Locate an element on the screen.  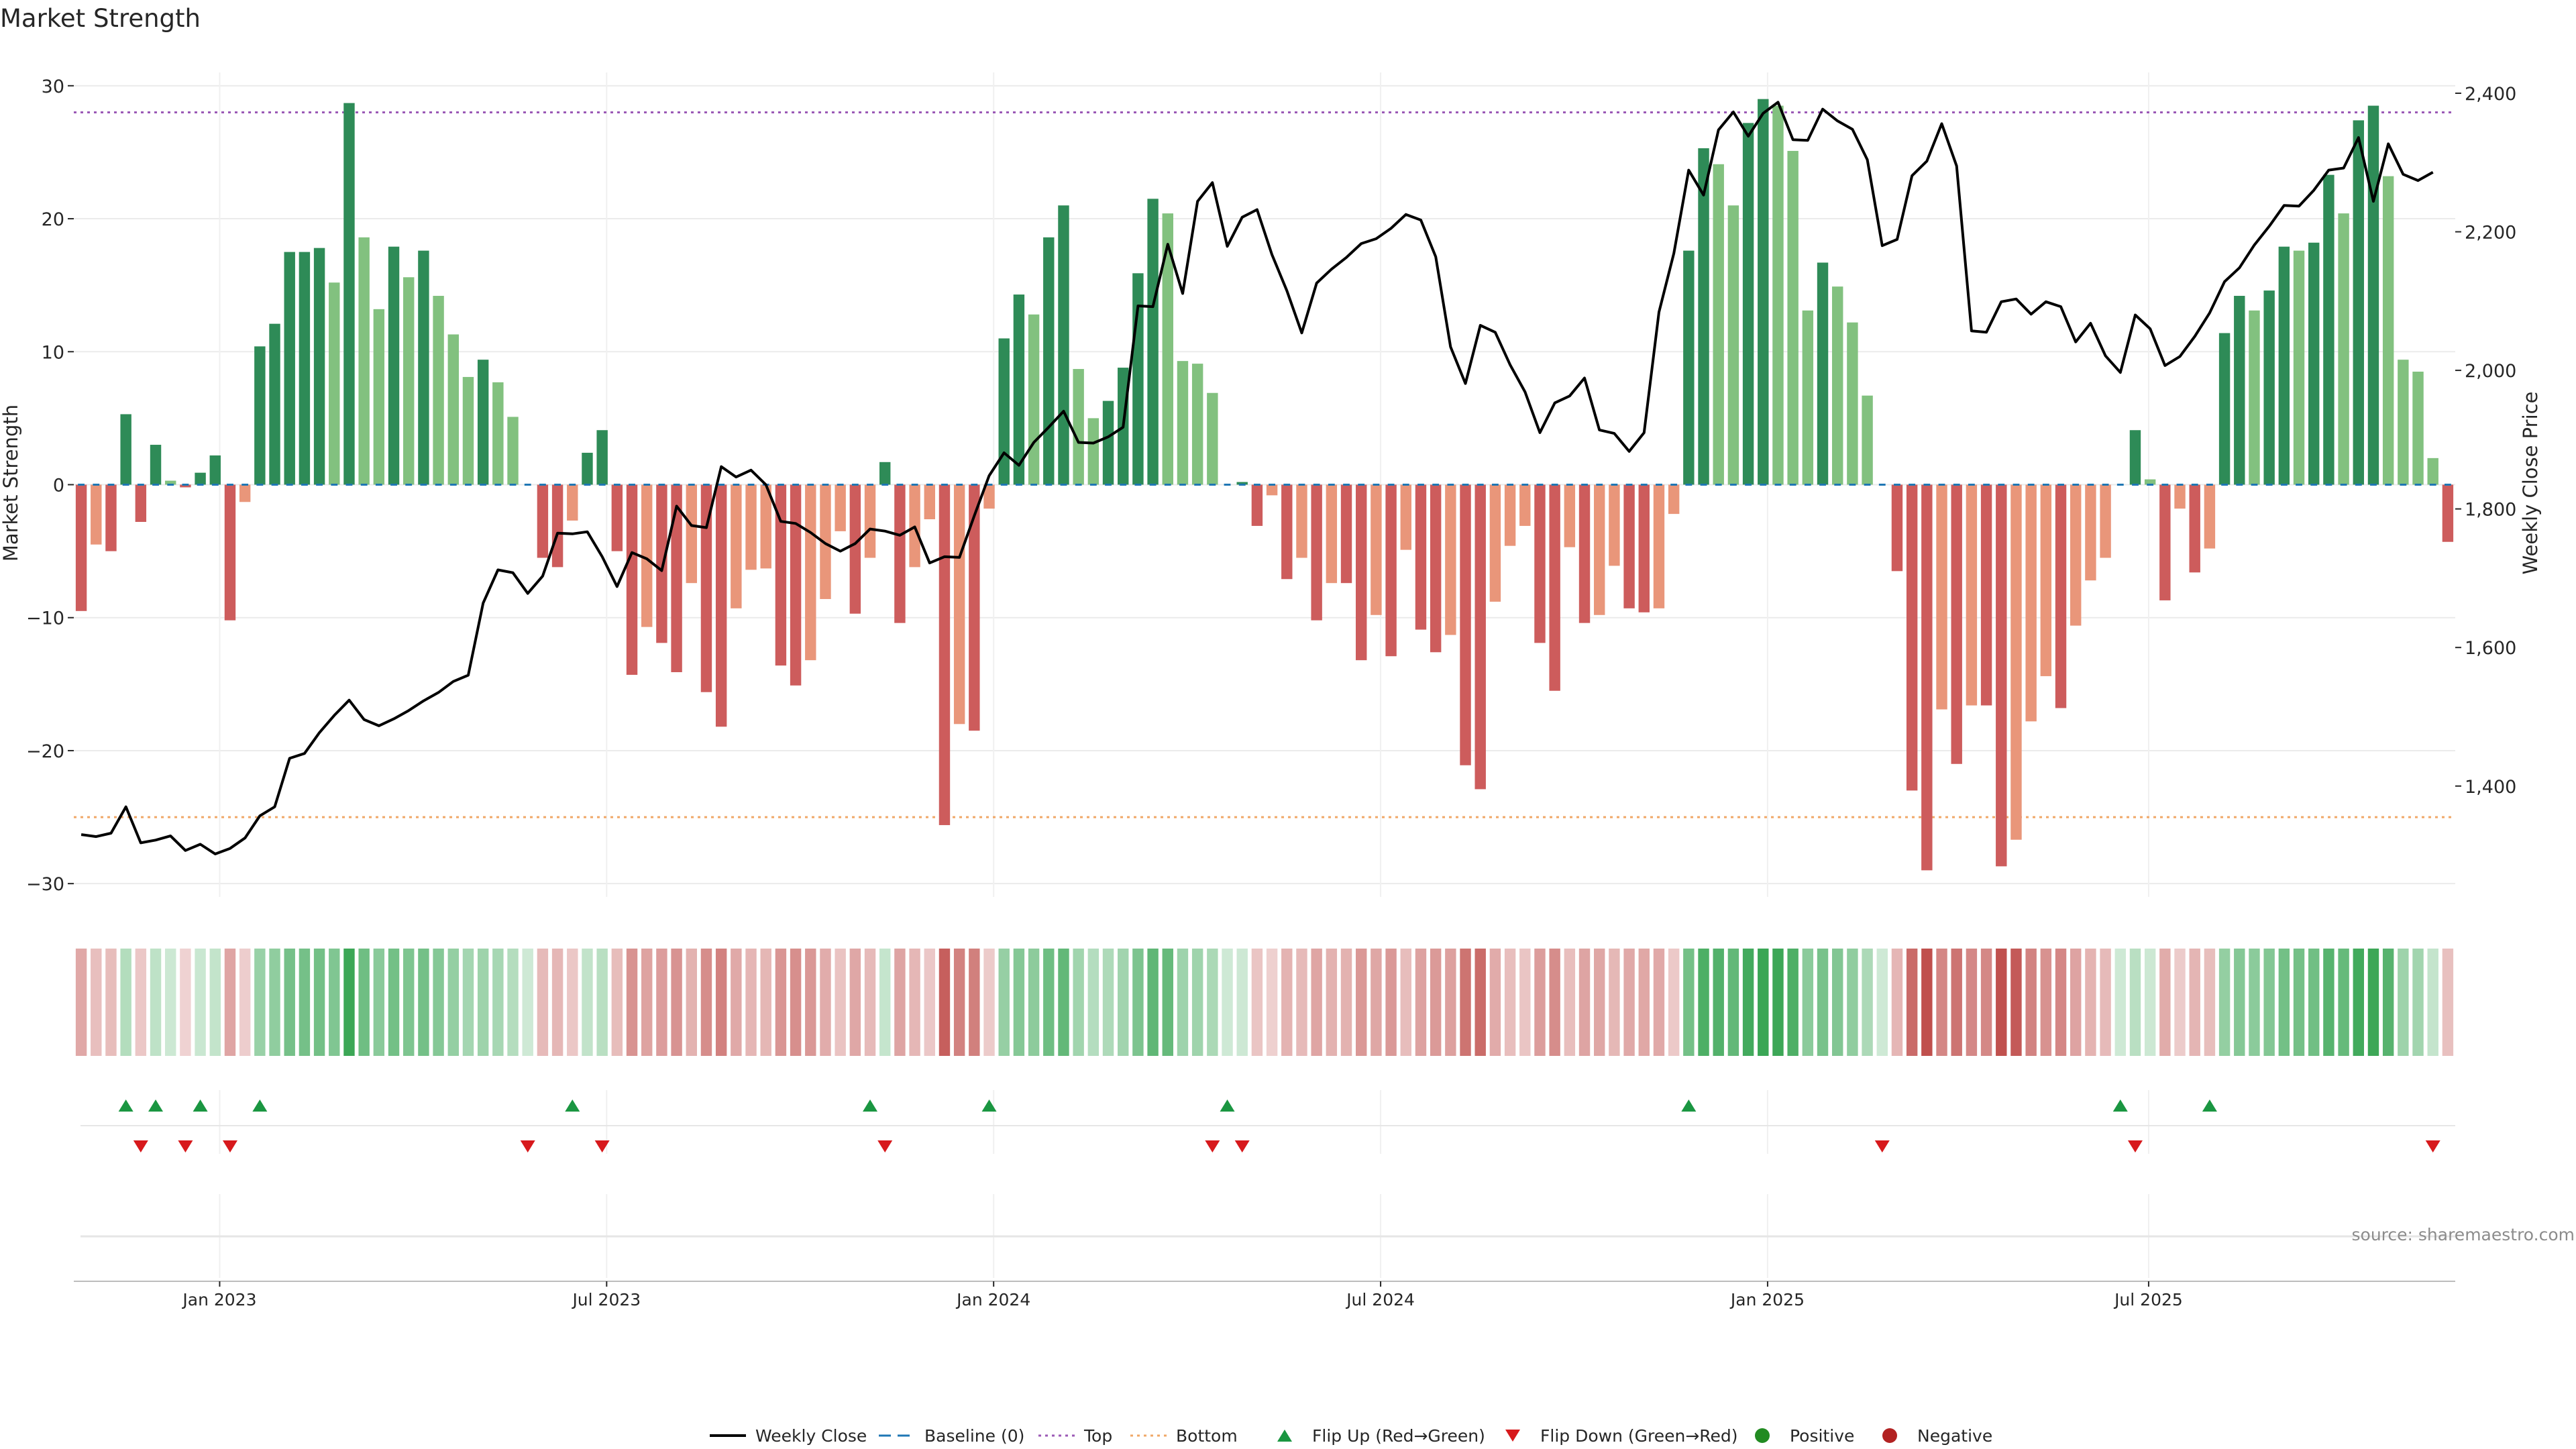
x-tick-label: Jul 2023 is located at coordinates (606, 1299).